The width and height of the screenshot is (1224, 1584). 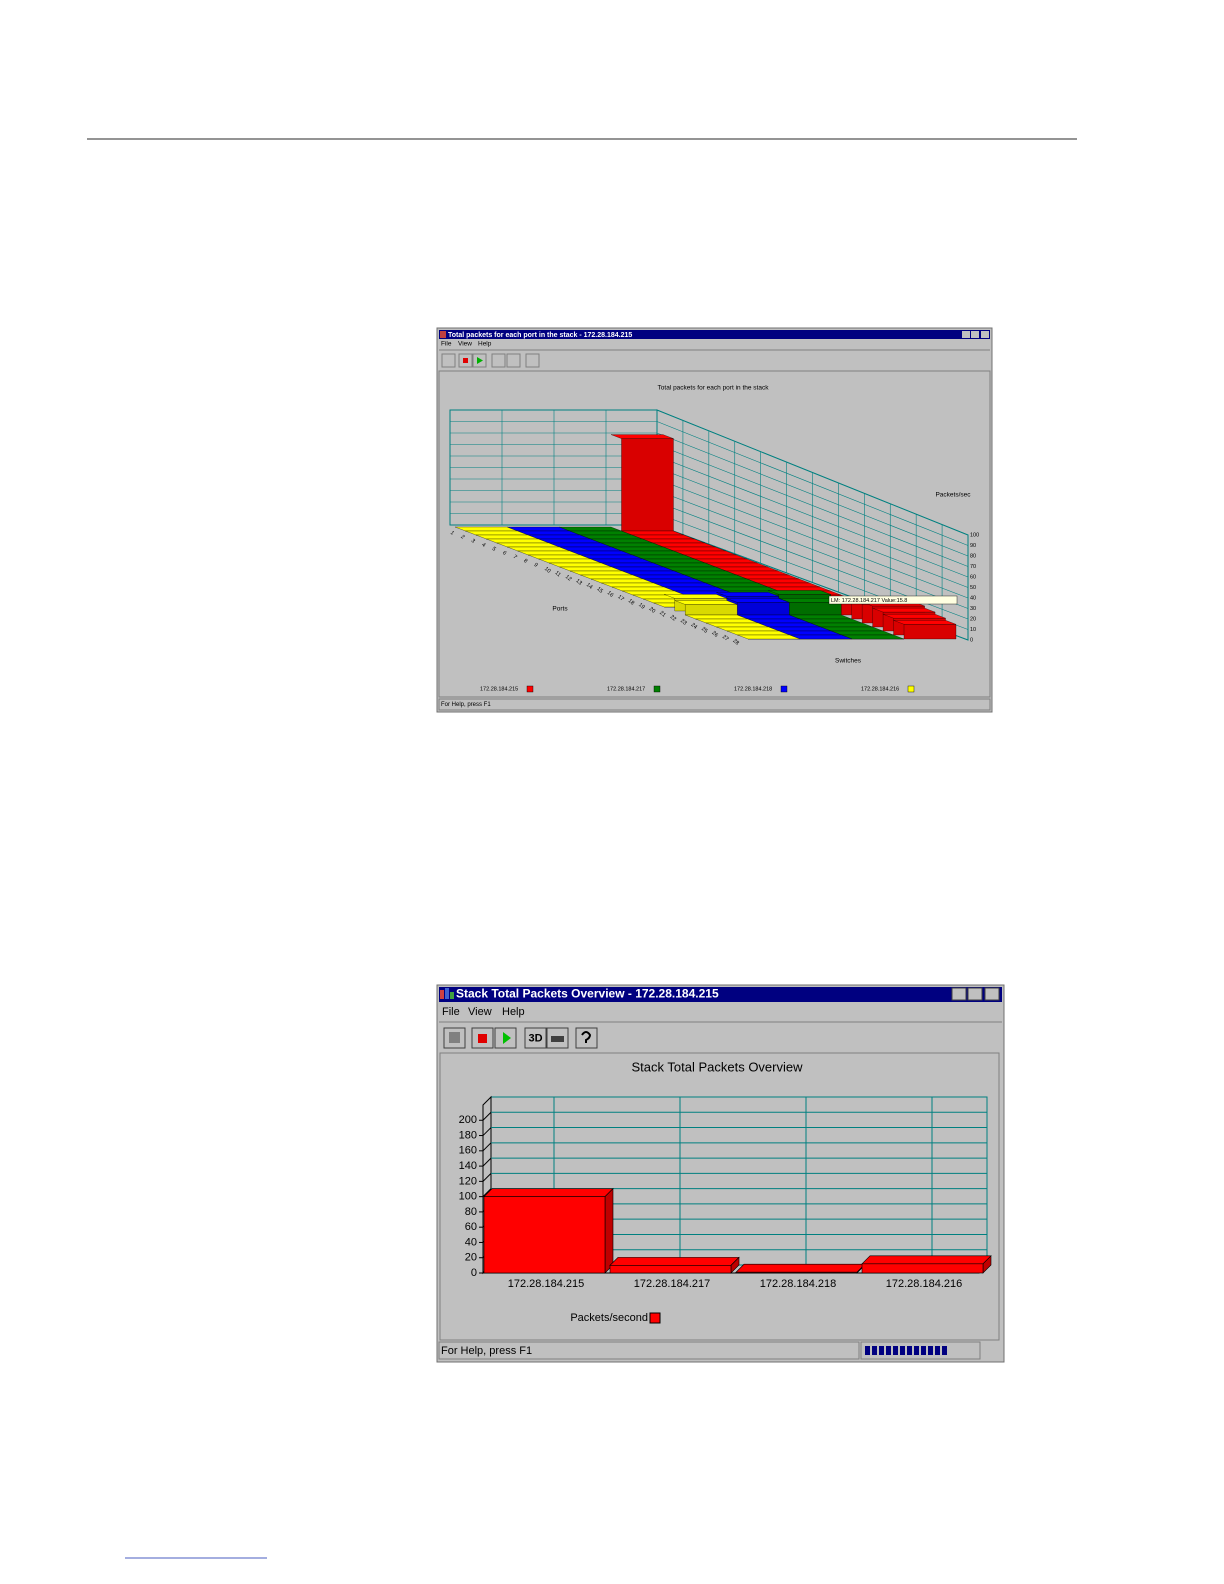 I want to click on y-tick-label: 180, so click(x=468, y=1135).